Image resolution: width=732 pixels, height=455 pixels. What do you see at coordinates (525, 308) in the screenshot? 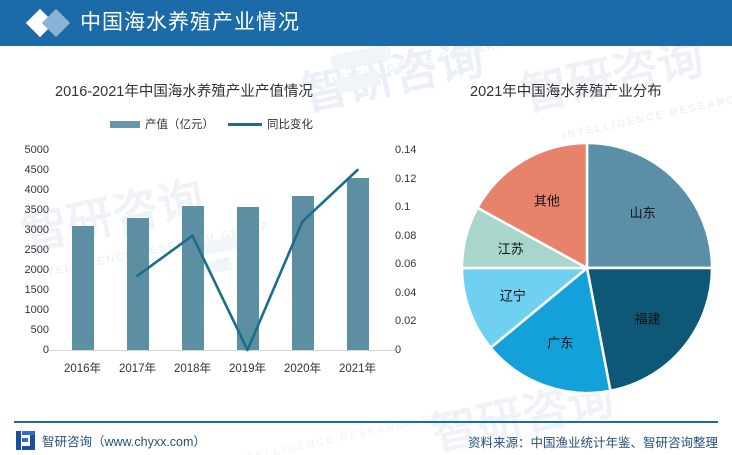
I see `pie-slice-辽宁` at bounding box center [525, 308].